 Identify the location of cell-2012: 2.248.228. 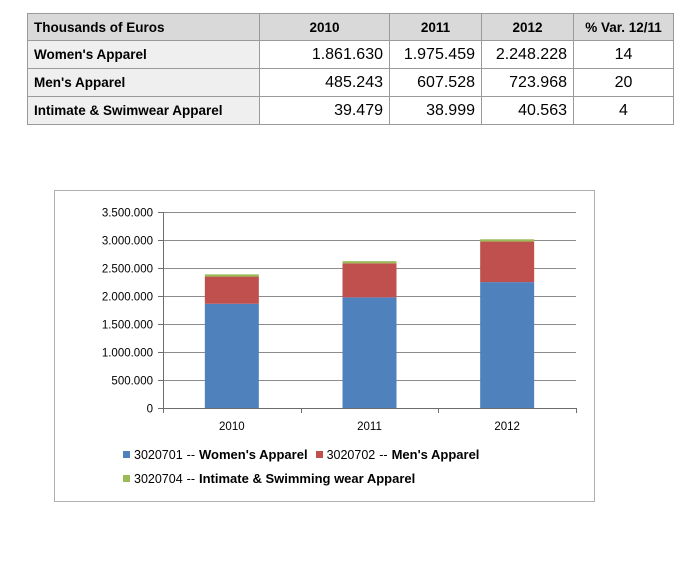
(527, 54).